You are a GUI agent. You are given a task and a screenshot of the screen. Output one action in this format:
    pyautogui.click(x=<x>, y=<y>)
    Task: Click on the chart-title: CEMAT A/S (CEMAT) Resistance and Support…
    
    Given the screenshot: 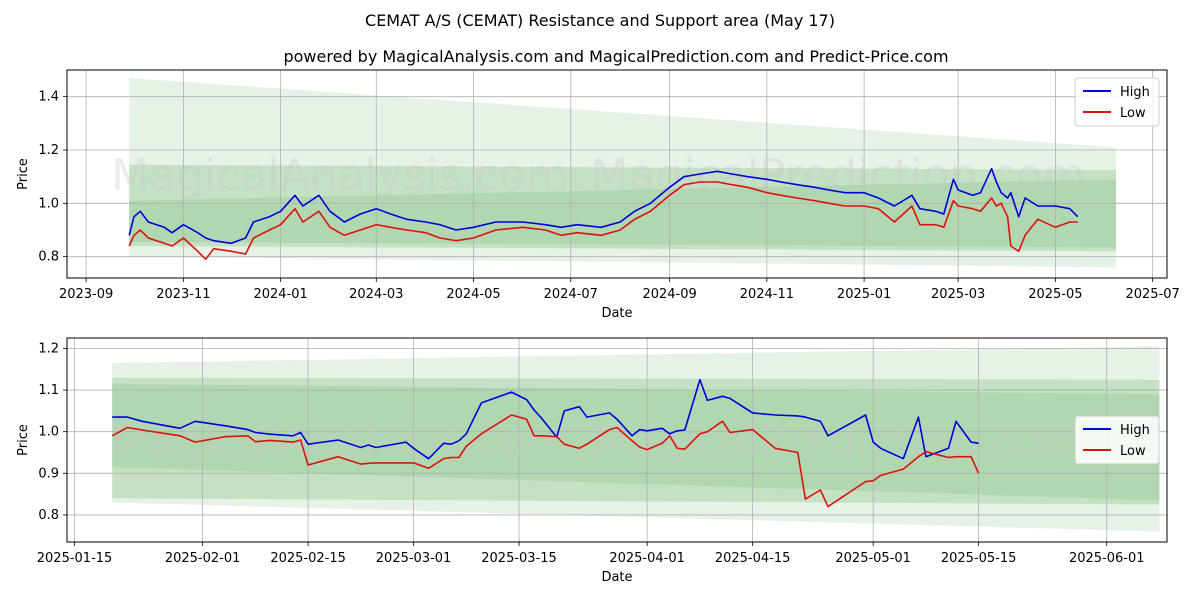 What is the action you would take?
    pyautogui.click(x=600, y=20)
    